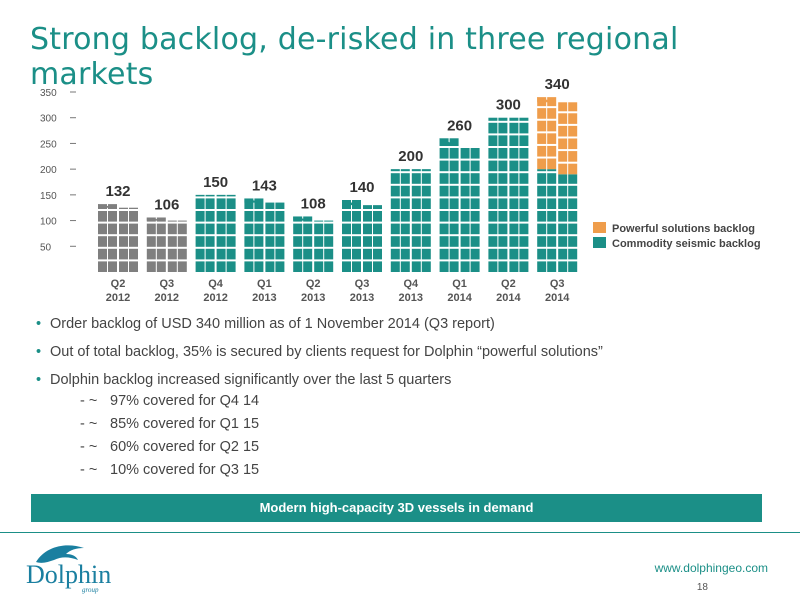 This screenshot has height=600, width=800. Describe the element at coordinates (313, 203) in the screenshot. I see `data-label: 108` at that location.